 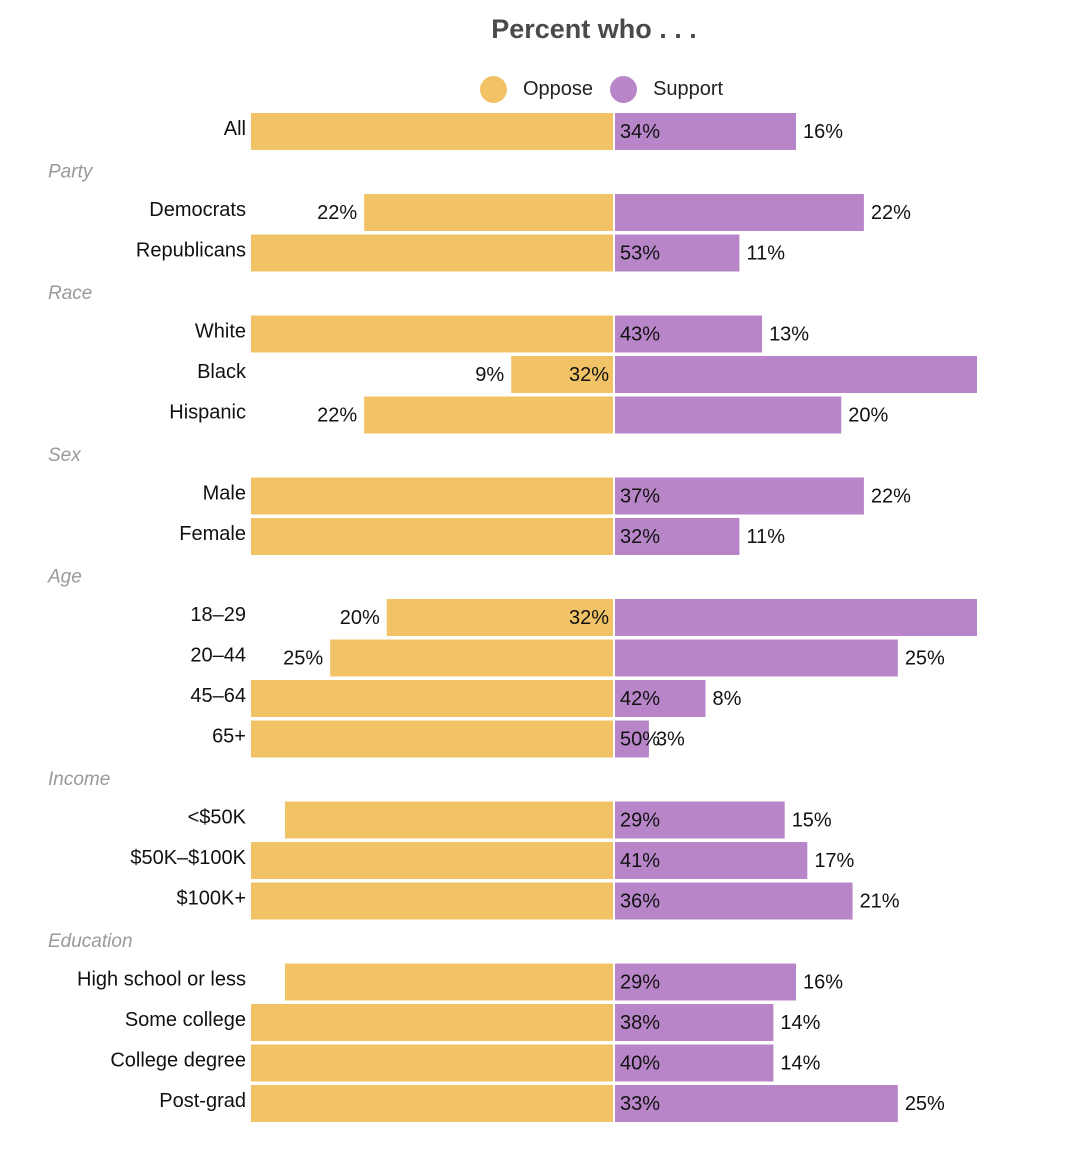 I want to click on legend: Oppose Support, so click(x=610, y=89).